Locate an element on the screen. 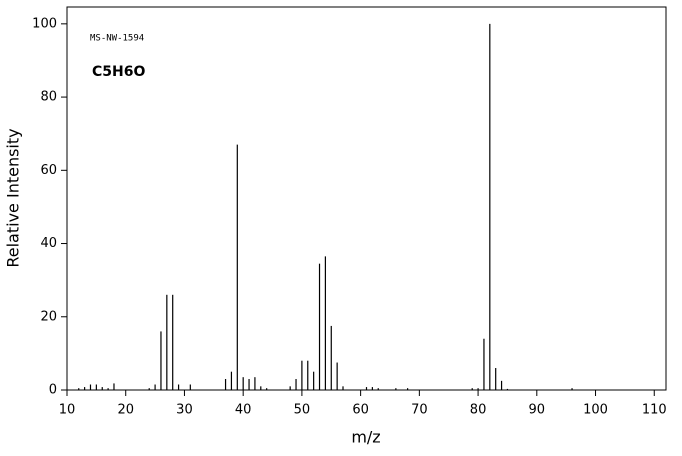 The height and width of the screenshot is (456, 682). x-tick-label: 50 is located at coordinates (302, 410).